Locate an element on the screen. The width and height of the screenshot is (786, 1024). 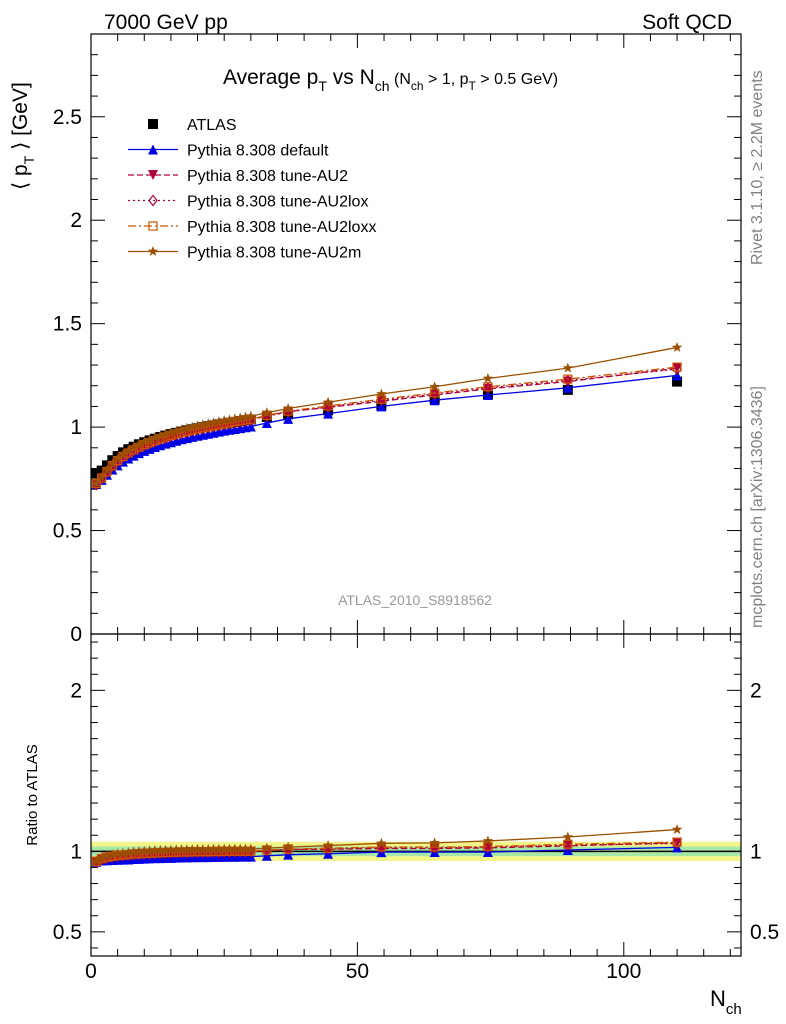
legend-entry: Pythia 8.308 tune-AU2loxx is located at coordinates (252, 227).